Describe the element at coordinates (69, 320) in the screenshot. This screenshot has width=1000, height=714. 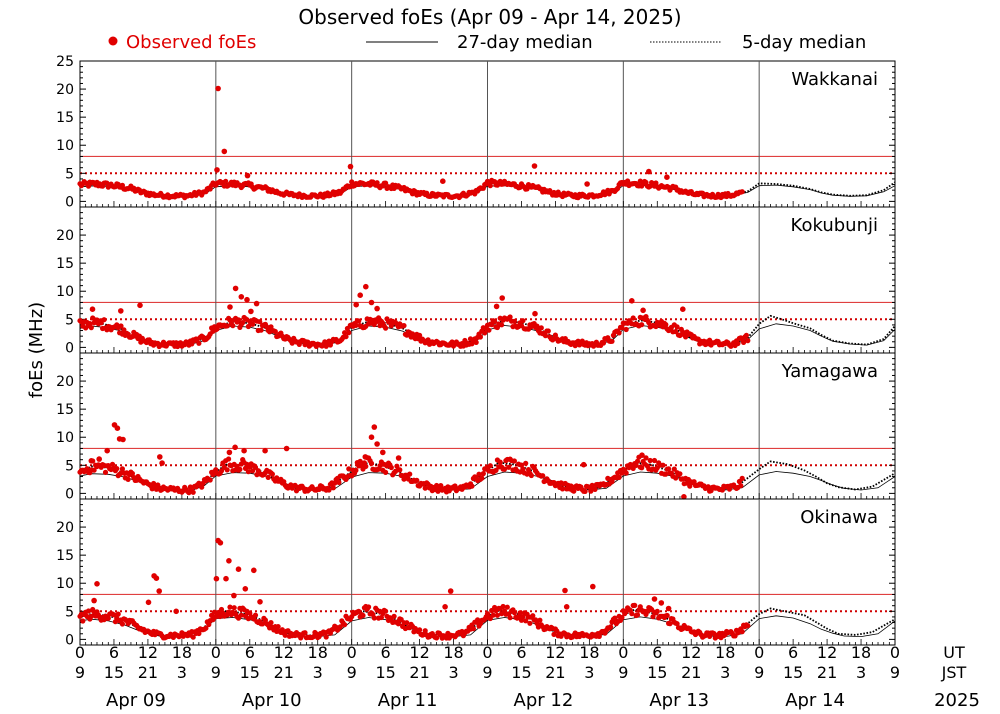
I see `y-tick-label: 5` at that location.